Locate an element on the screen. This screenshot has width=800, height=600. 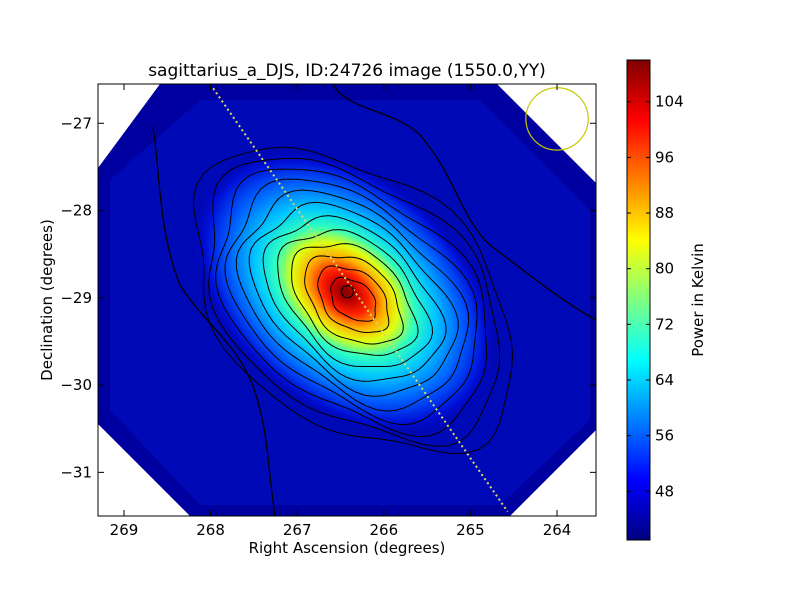
colorbar-tick-label: 104 is located at coordinates (669, 102).